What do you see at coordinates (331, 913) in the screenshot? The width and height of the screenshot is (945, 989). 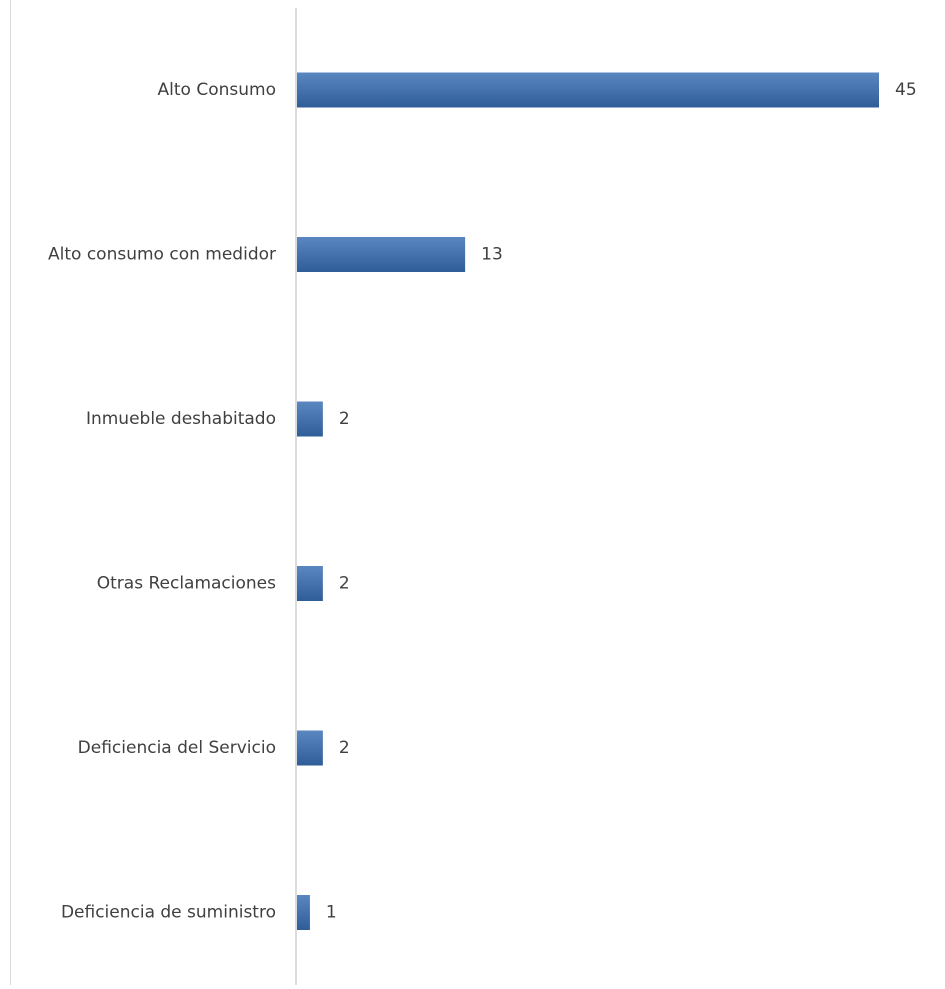 I see `data-label-deficiencia-de-suministro: 1` at bounding box center [331, 913].